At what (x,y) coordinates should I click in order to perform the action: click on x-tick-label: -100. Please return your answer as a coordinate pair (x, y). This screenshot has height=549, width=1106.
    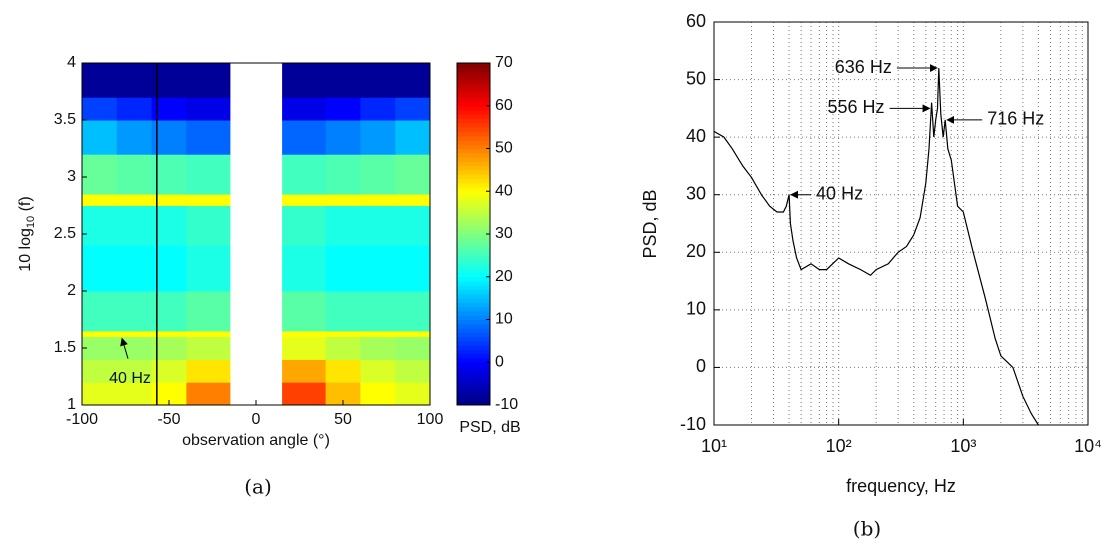
    Looking at the image, I should click on (82, 419).